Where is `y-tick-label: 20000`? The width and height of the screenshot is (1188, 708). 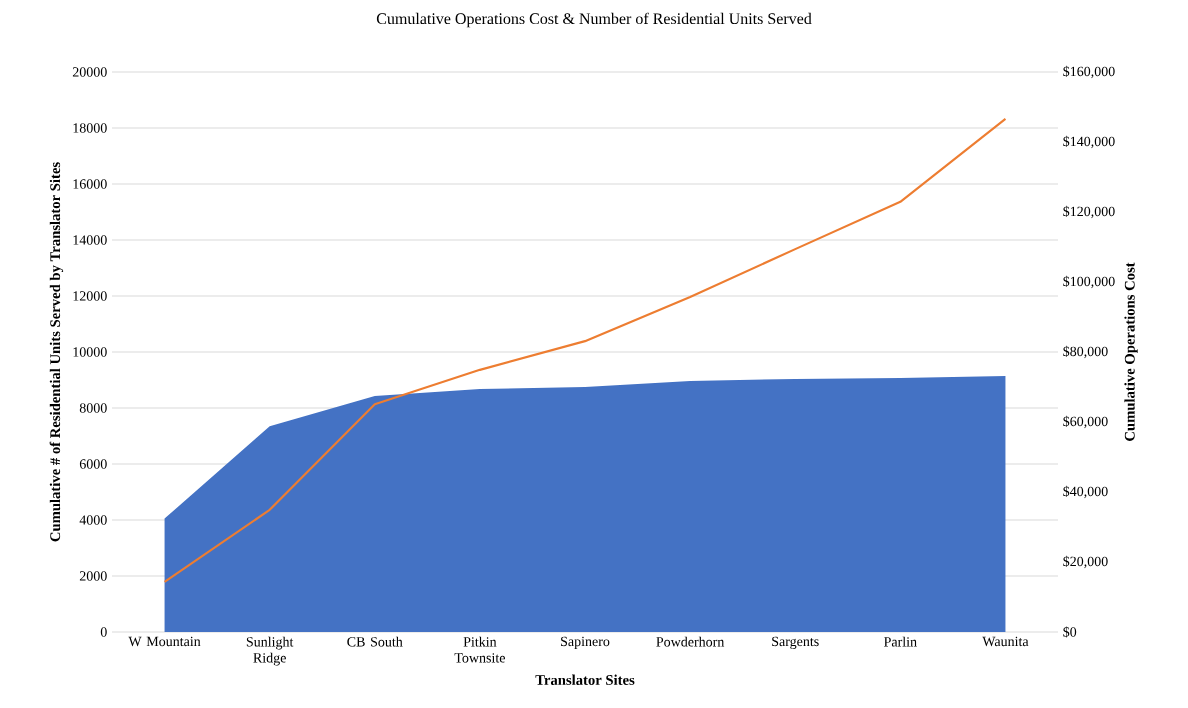 y-tick-label: 20000 is located at coordinates (89, 72).